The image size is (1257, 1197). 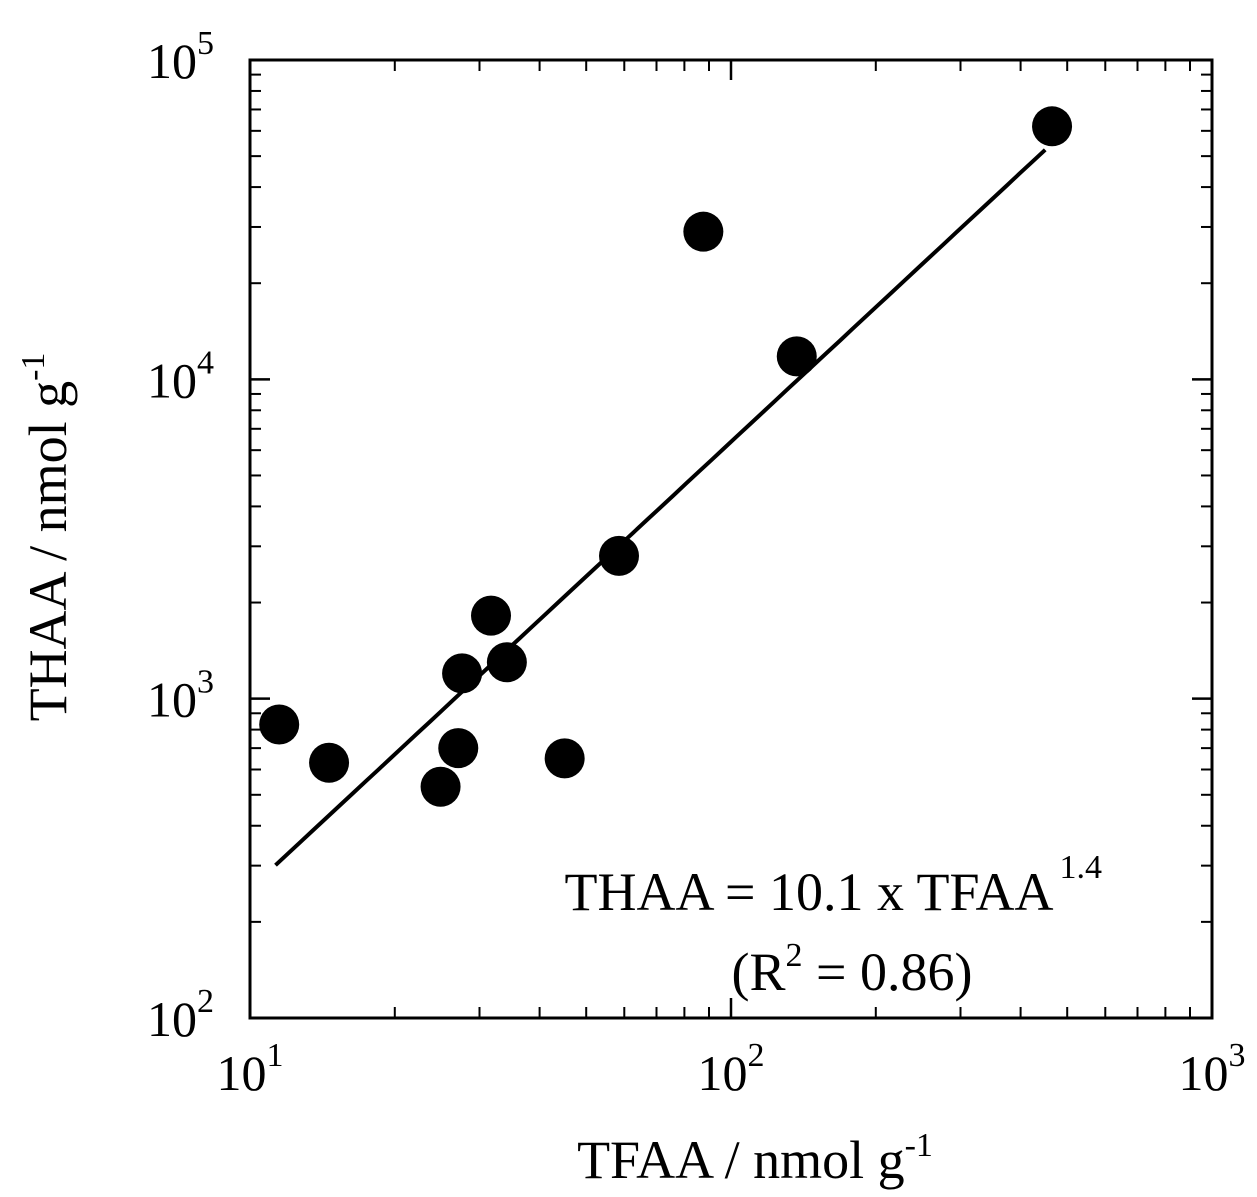 I want to click on x-tick-label: 10³, so click(x=1212, y=1069).